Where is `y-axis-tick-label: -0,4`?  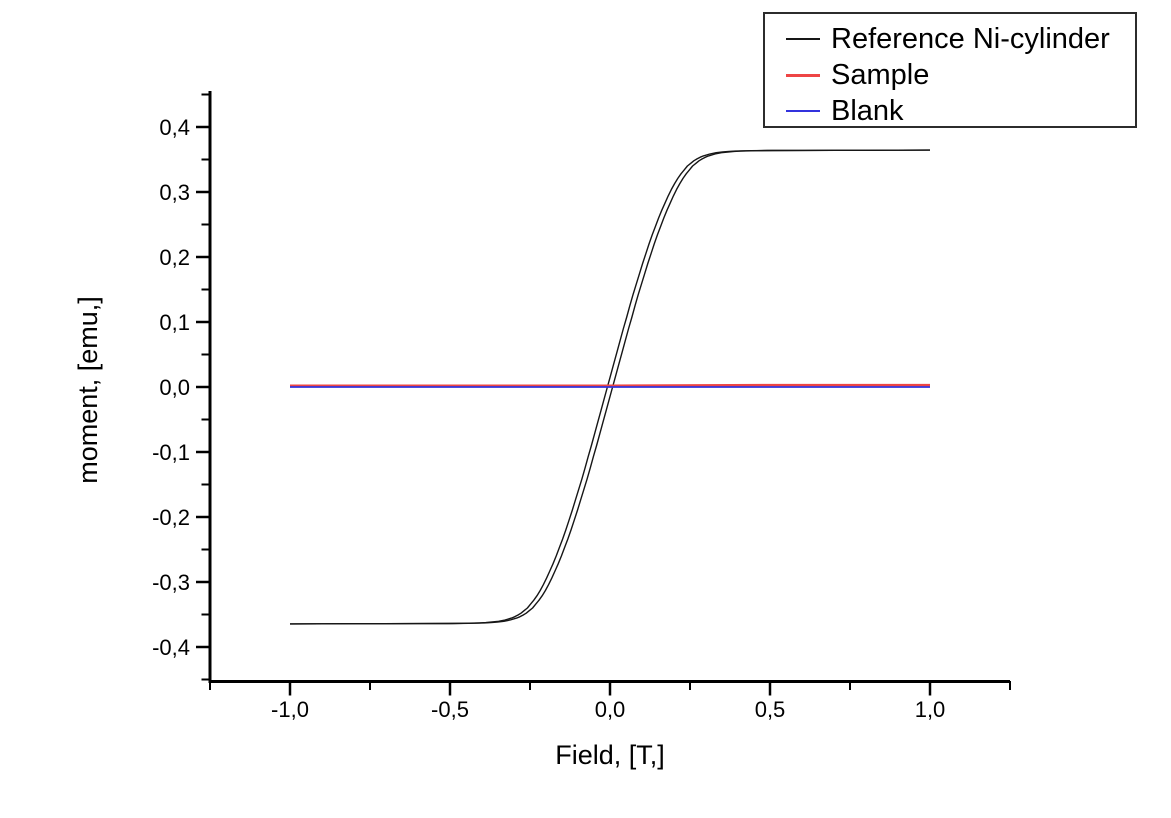
y-axis-tick-label: -0,4 is located at coordinates (171, 647).